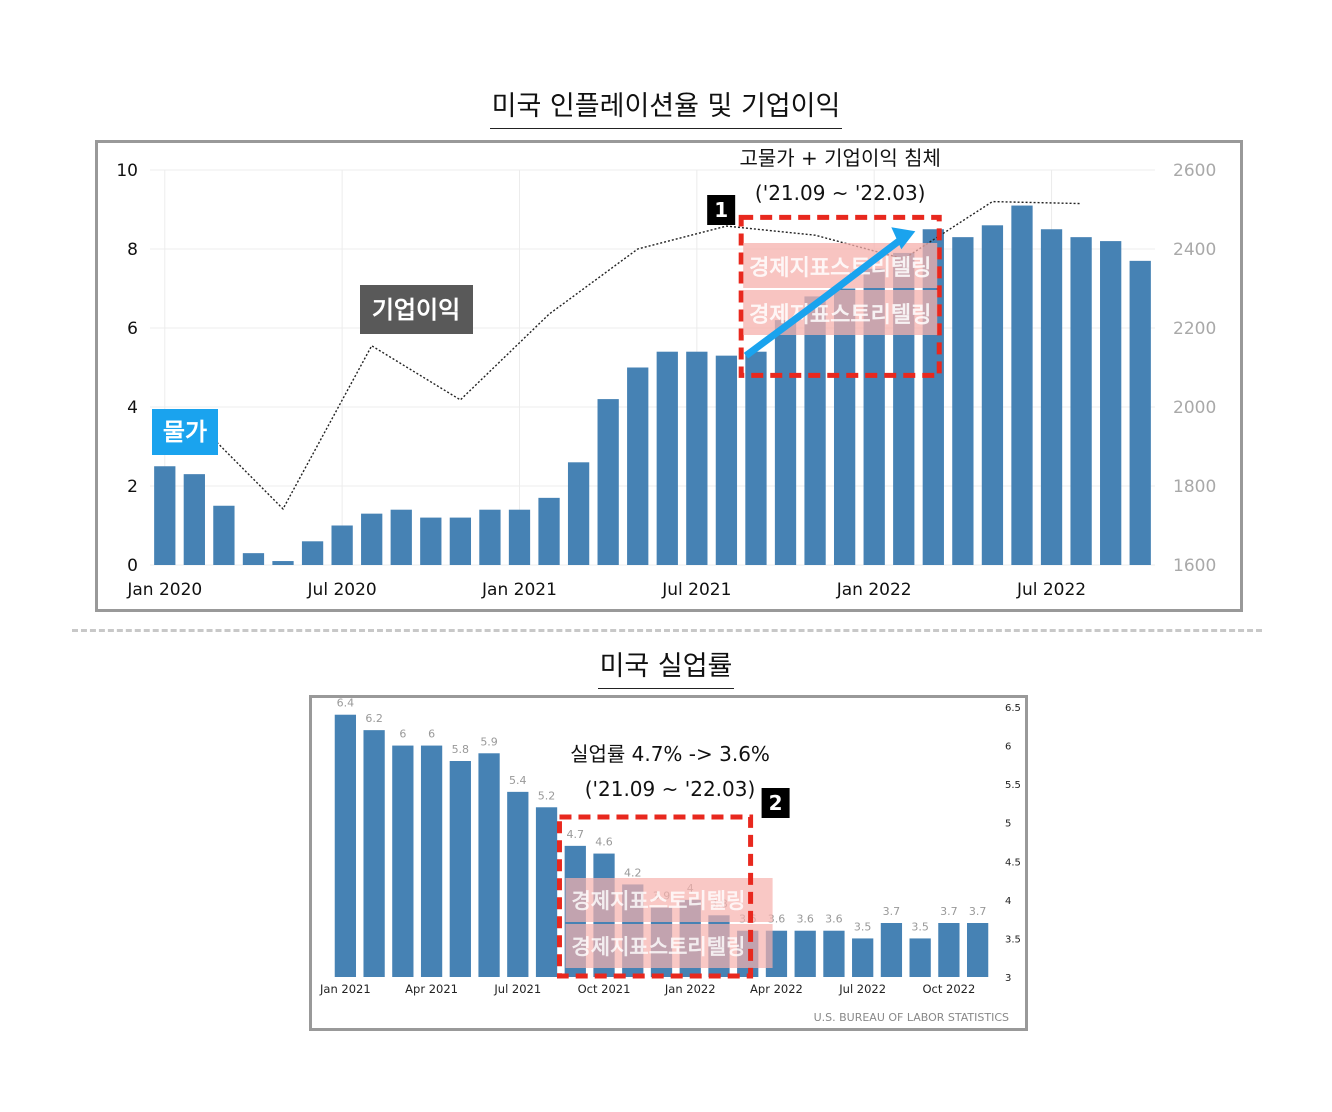 The image size is (1332, 1112). Describe the element at coordinates (666, 666) in the screenshot. I see `chart2-title: 미국 실업률` at that location.